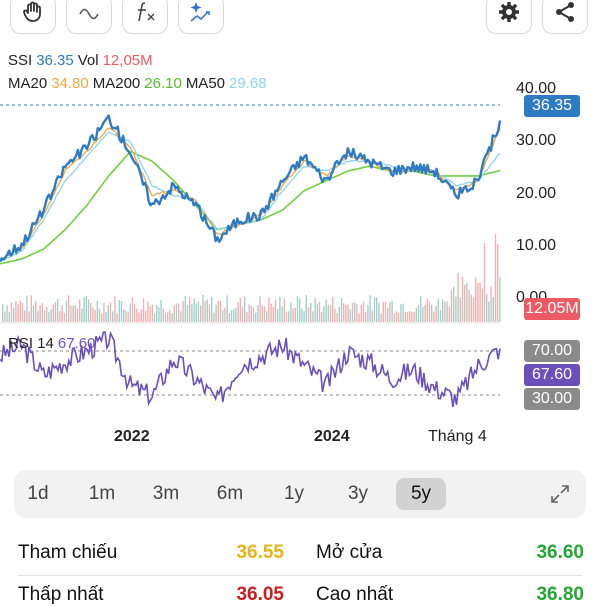  I want to click on last-price-tag: 36.35, so click(552, 106).